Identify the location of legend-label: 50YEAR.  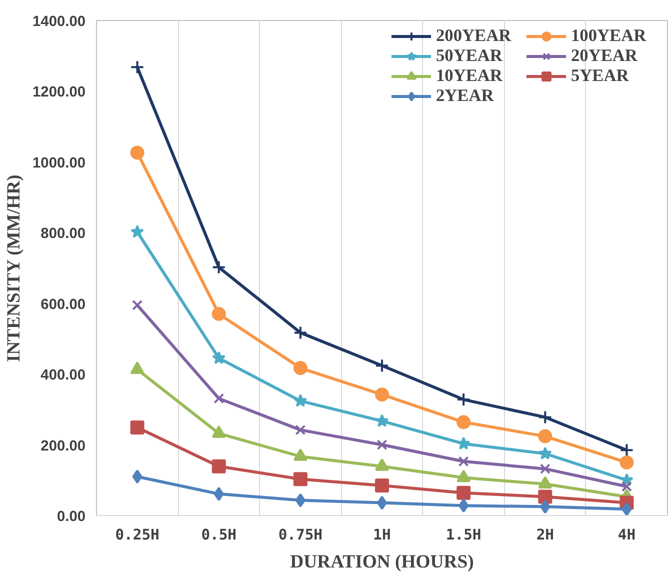
(470, 56).